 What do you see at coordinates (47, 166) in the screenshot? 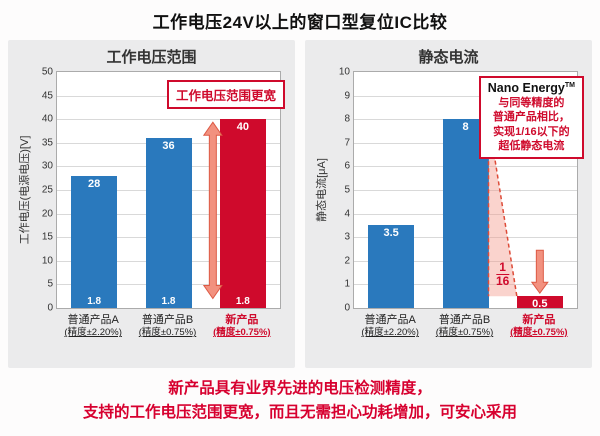
I see `y-tick-label: 30` at bounding box center [47, 166].